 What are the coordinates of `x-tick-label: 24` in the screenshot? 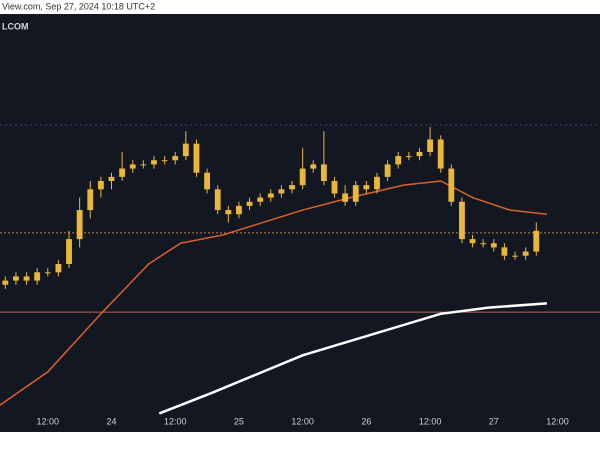 It's located at (111, 421).